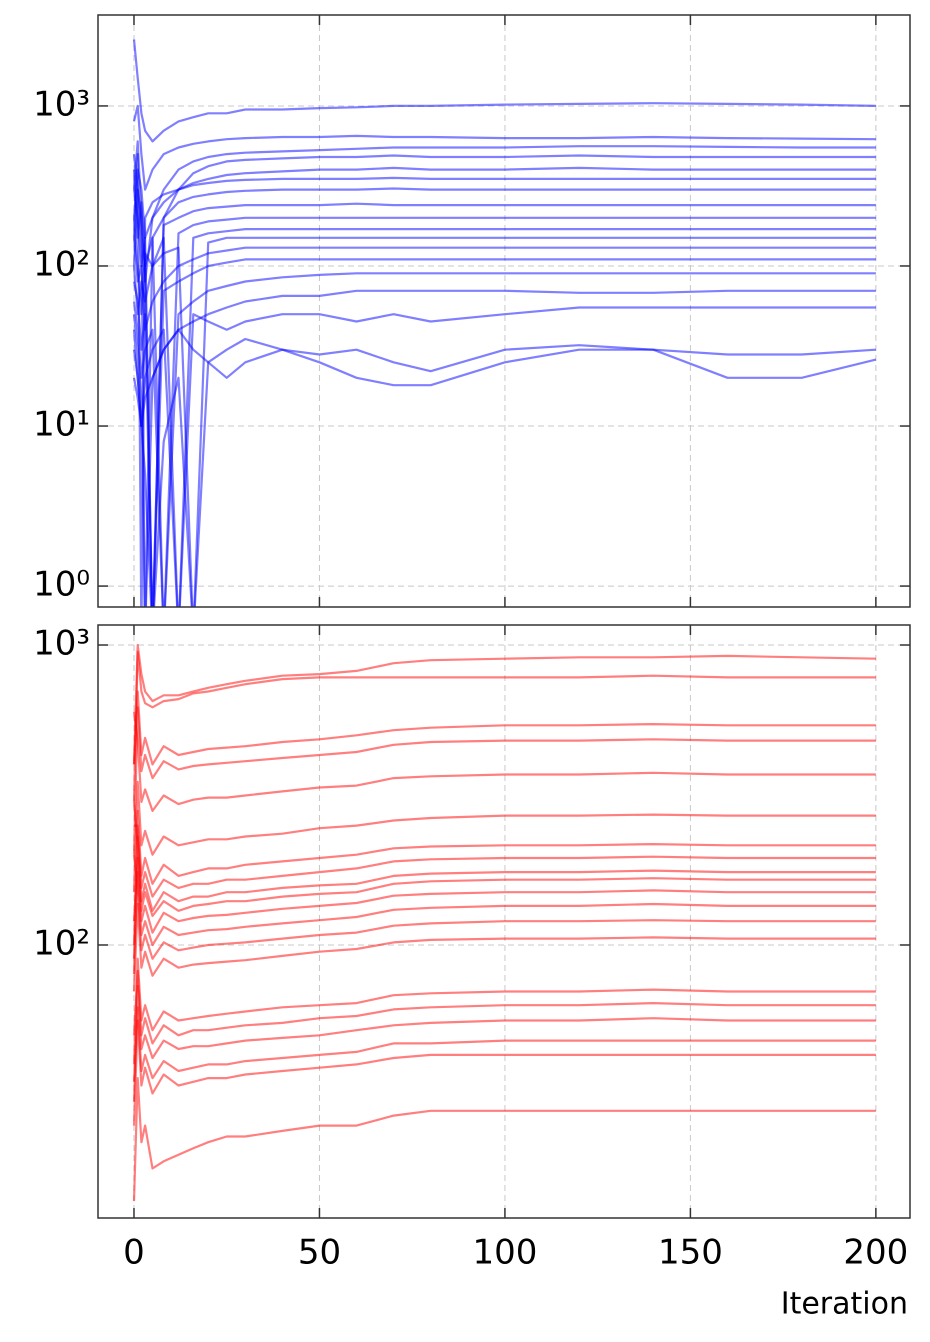 The width and height of the screenshot is (930, 1342). What do you see at coordinates (875, 1253) in the screenshot?
I see `x-tick-label: 200` at bounding box center [875, 1253].